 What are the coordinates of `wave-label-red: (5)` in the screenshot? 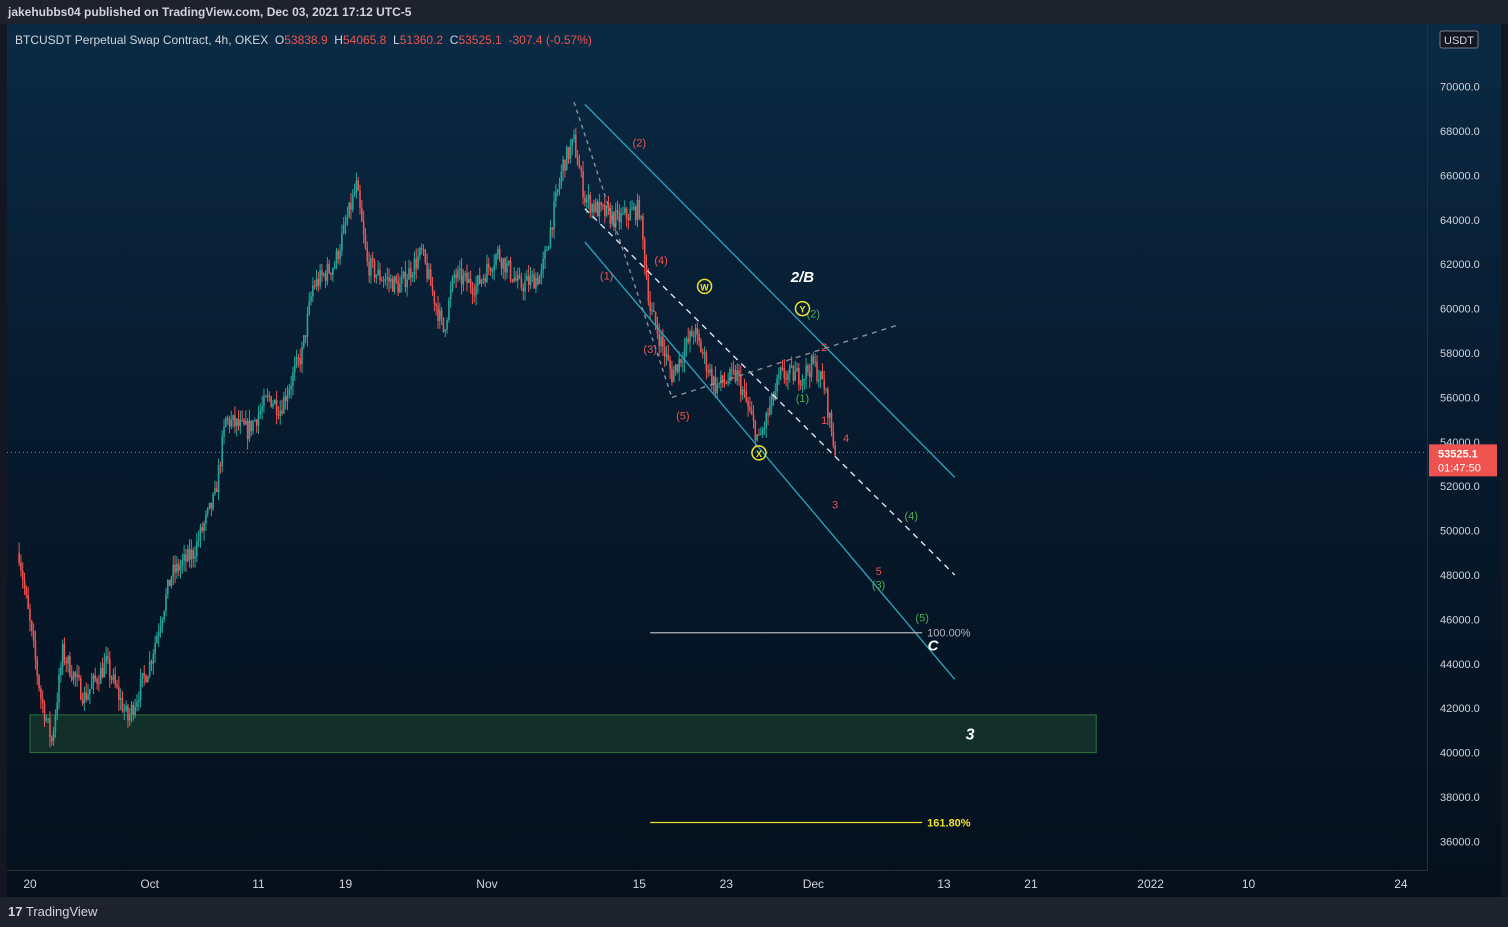 It's located at (682, 417).